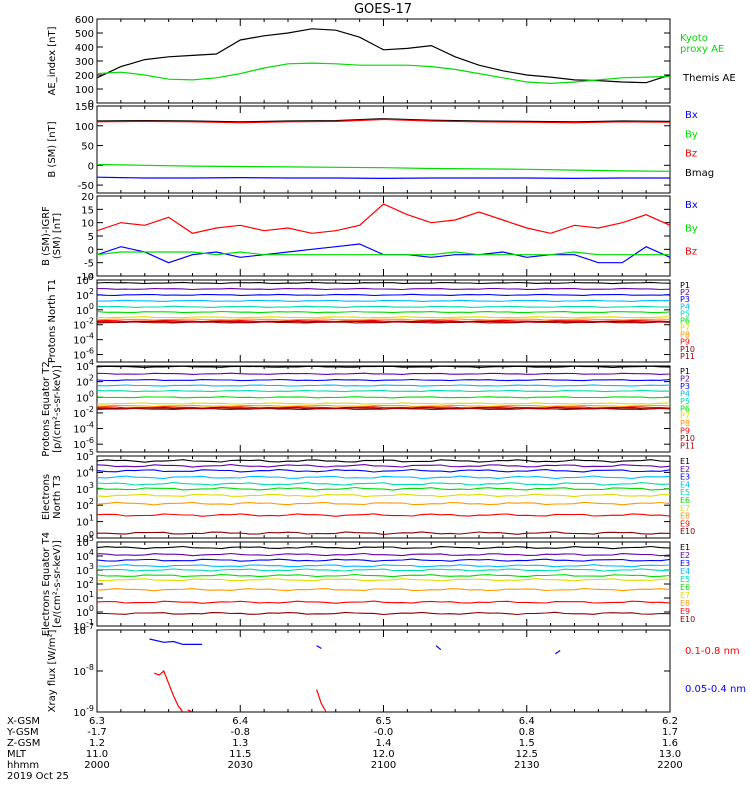  What do you see at coordinates (685, 469) in the screenshot?
I see `channel-label: E2` at bounding box center [685, 469].